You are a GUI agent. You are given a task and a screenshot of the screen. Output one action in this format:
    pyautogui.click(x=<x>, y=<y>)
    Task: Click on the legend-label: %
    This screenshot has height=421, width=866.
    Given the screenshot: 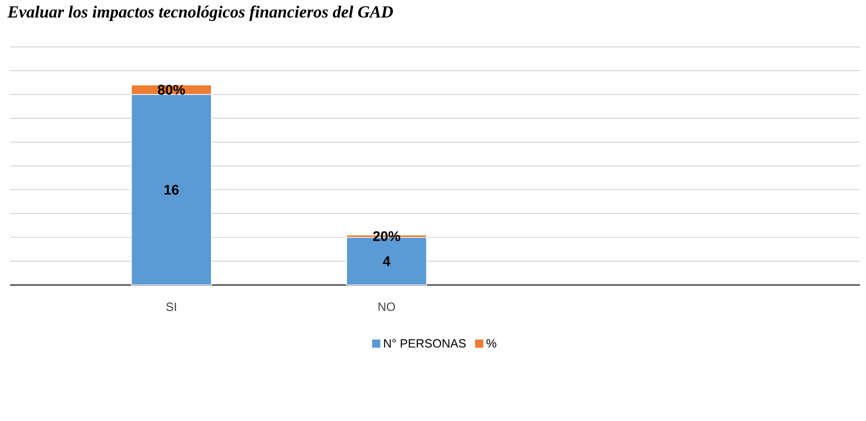 What is the action you would take?
    pyautogui.click(x=491, y=343)
    